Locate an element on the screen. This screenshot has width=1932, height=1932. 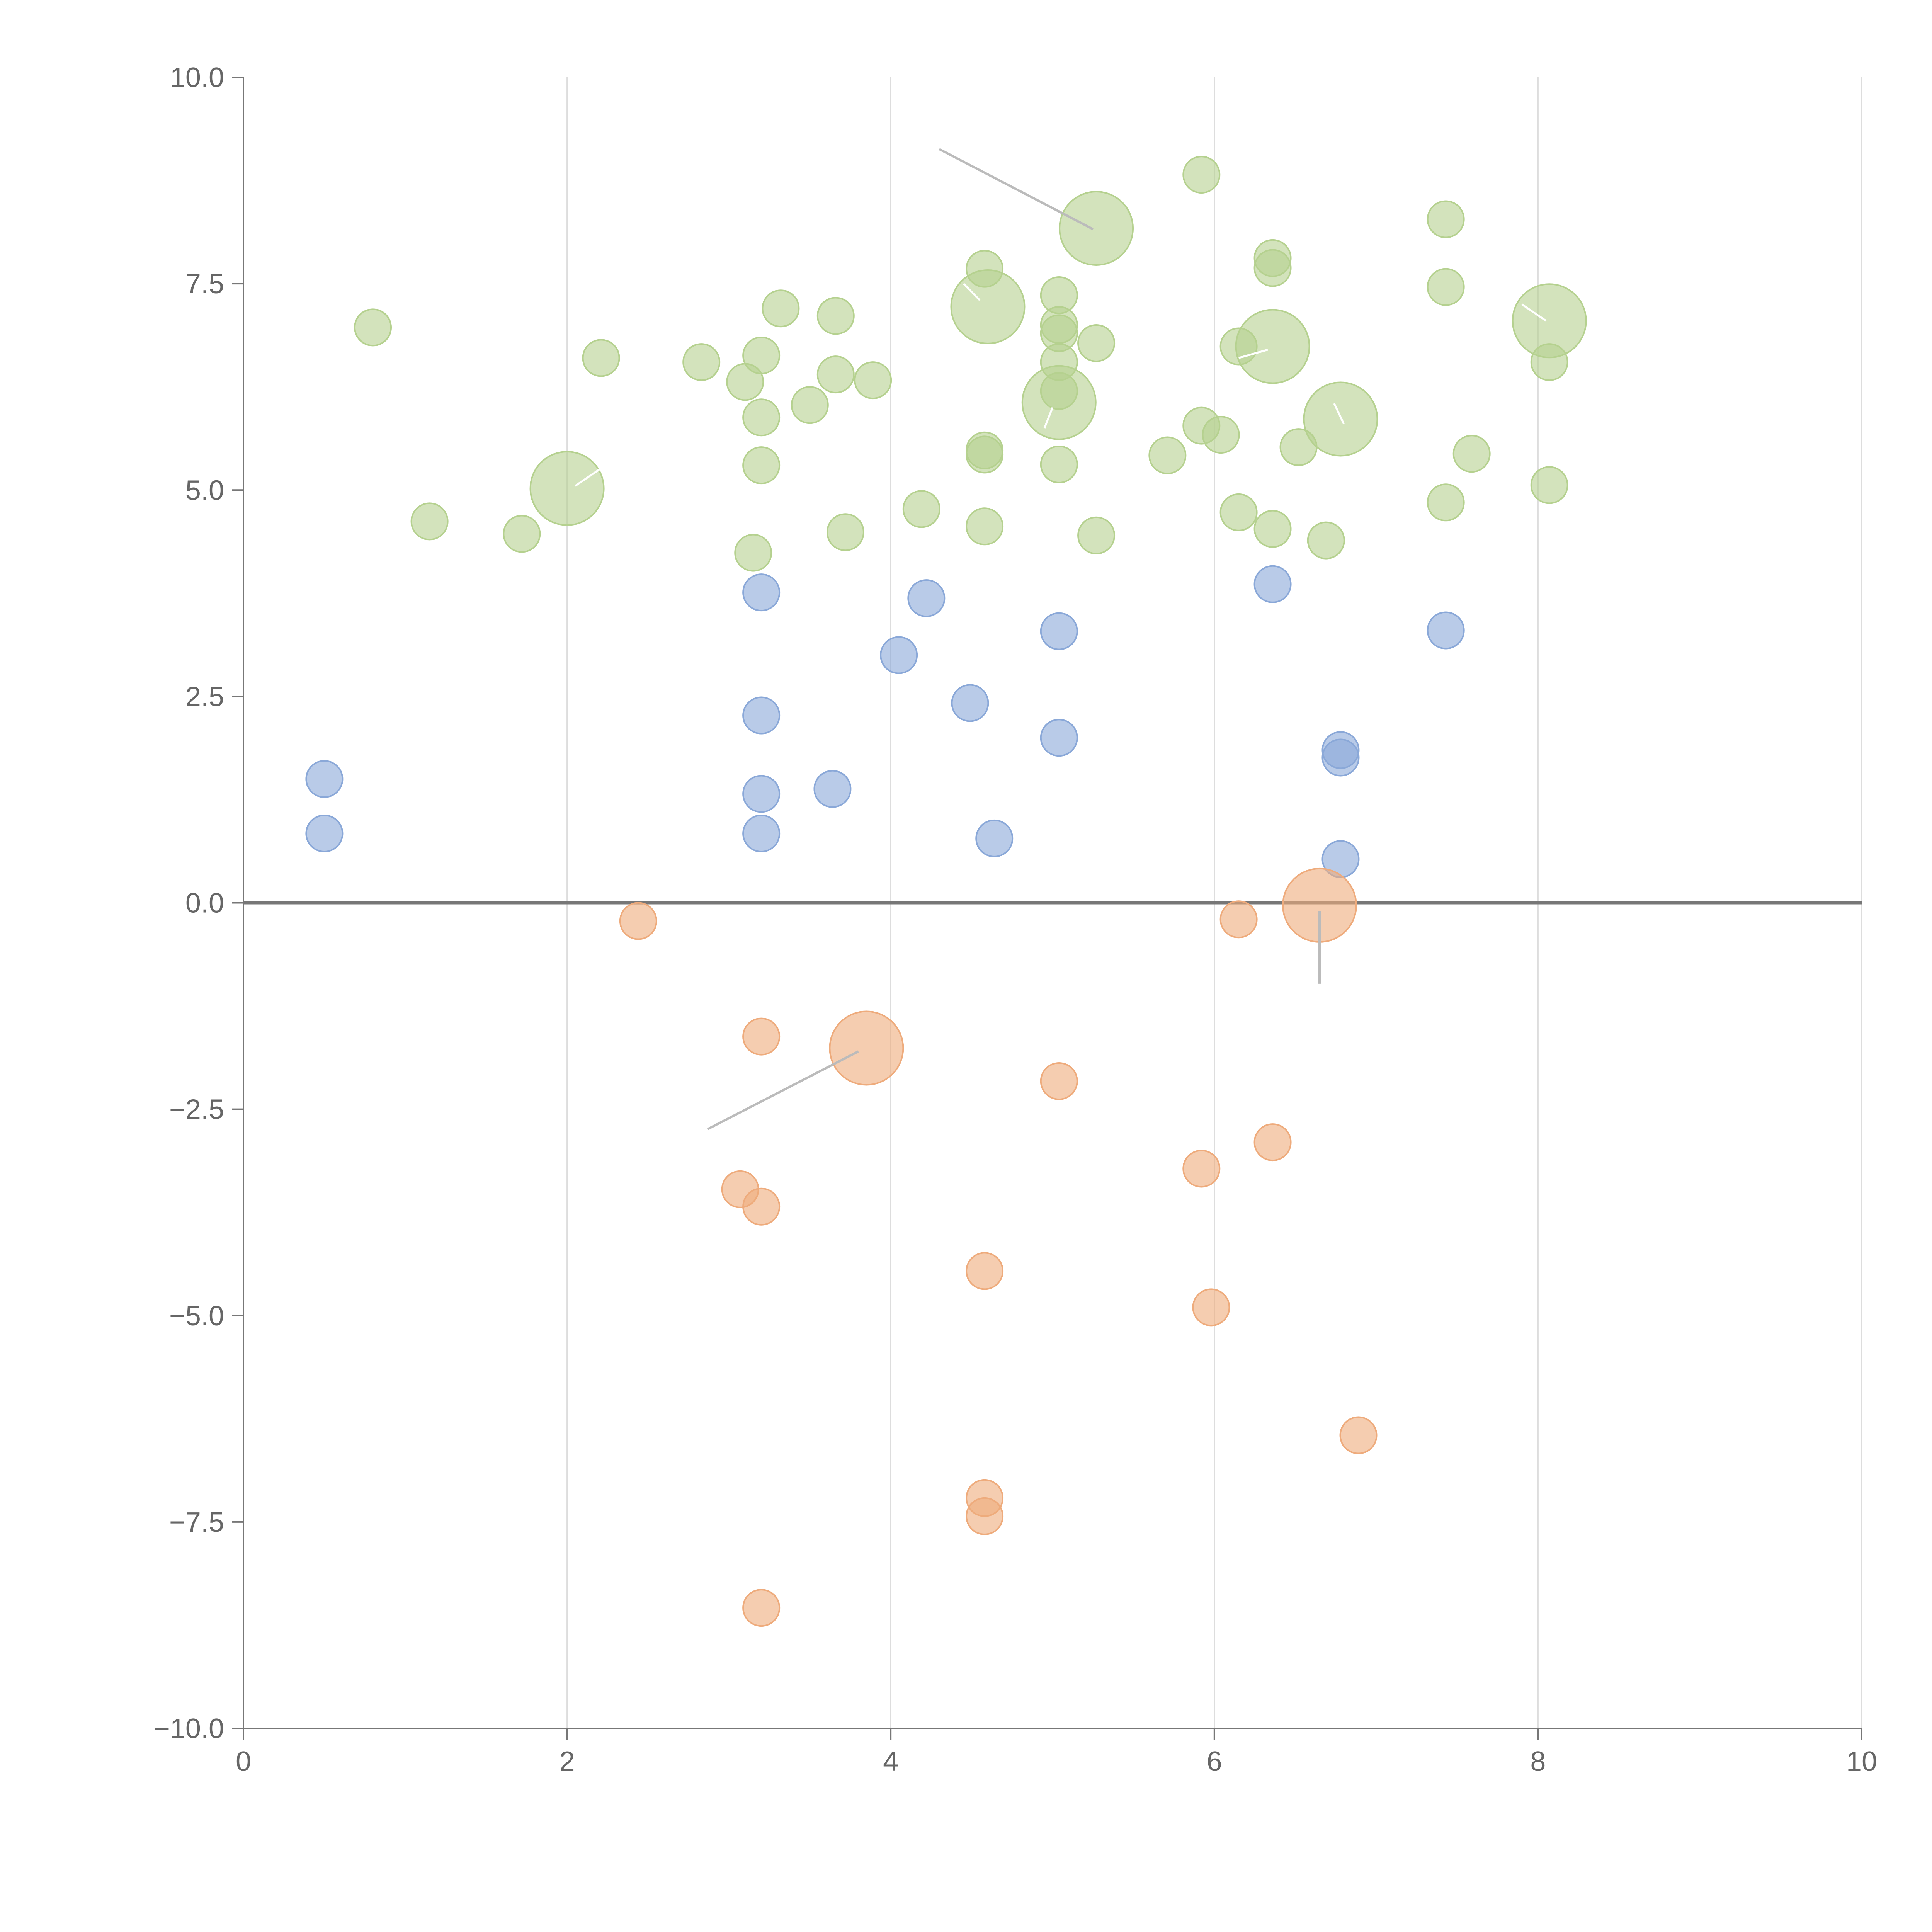
x-tick-label-5: 10 is located at coordinates (1862, 1761).